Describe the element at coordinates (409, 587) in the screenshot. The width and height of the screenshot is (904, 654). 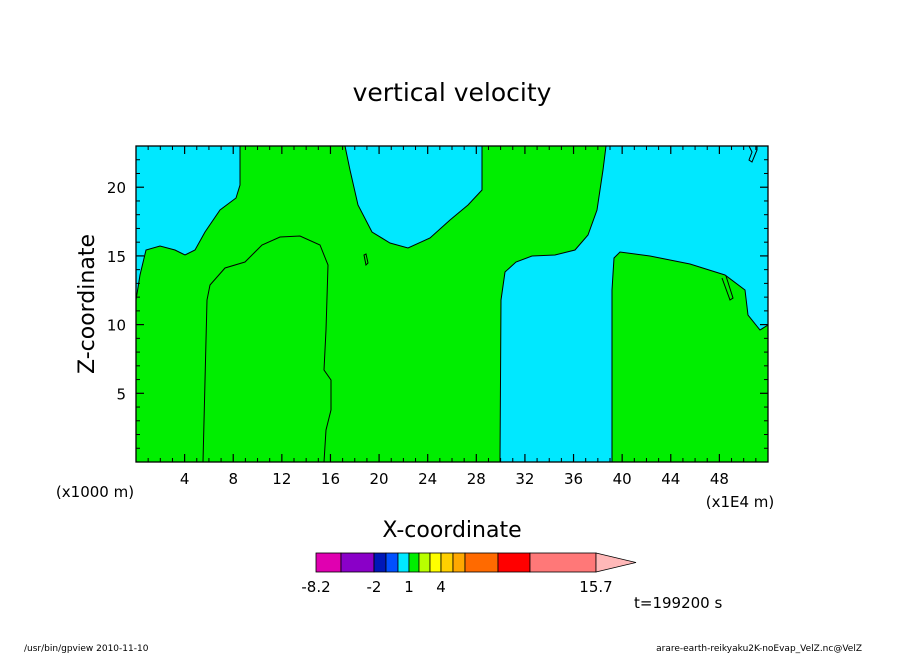
I see `colorbar-label: 1` at that location.